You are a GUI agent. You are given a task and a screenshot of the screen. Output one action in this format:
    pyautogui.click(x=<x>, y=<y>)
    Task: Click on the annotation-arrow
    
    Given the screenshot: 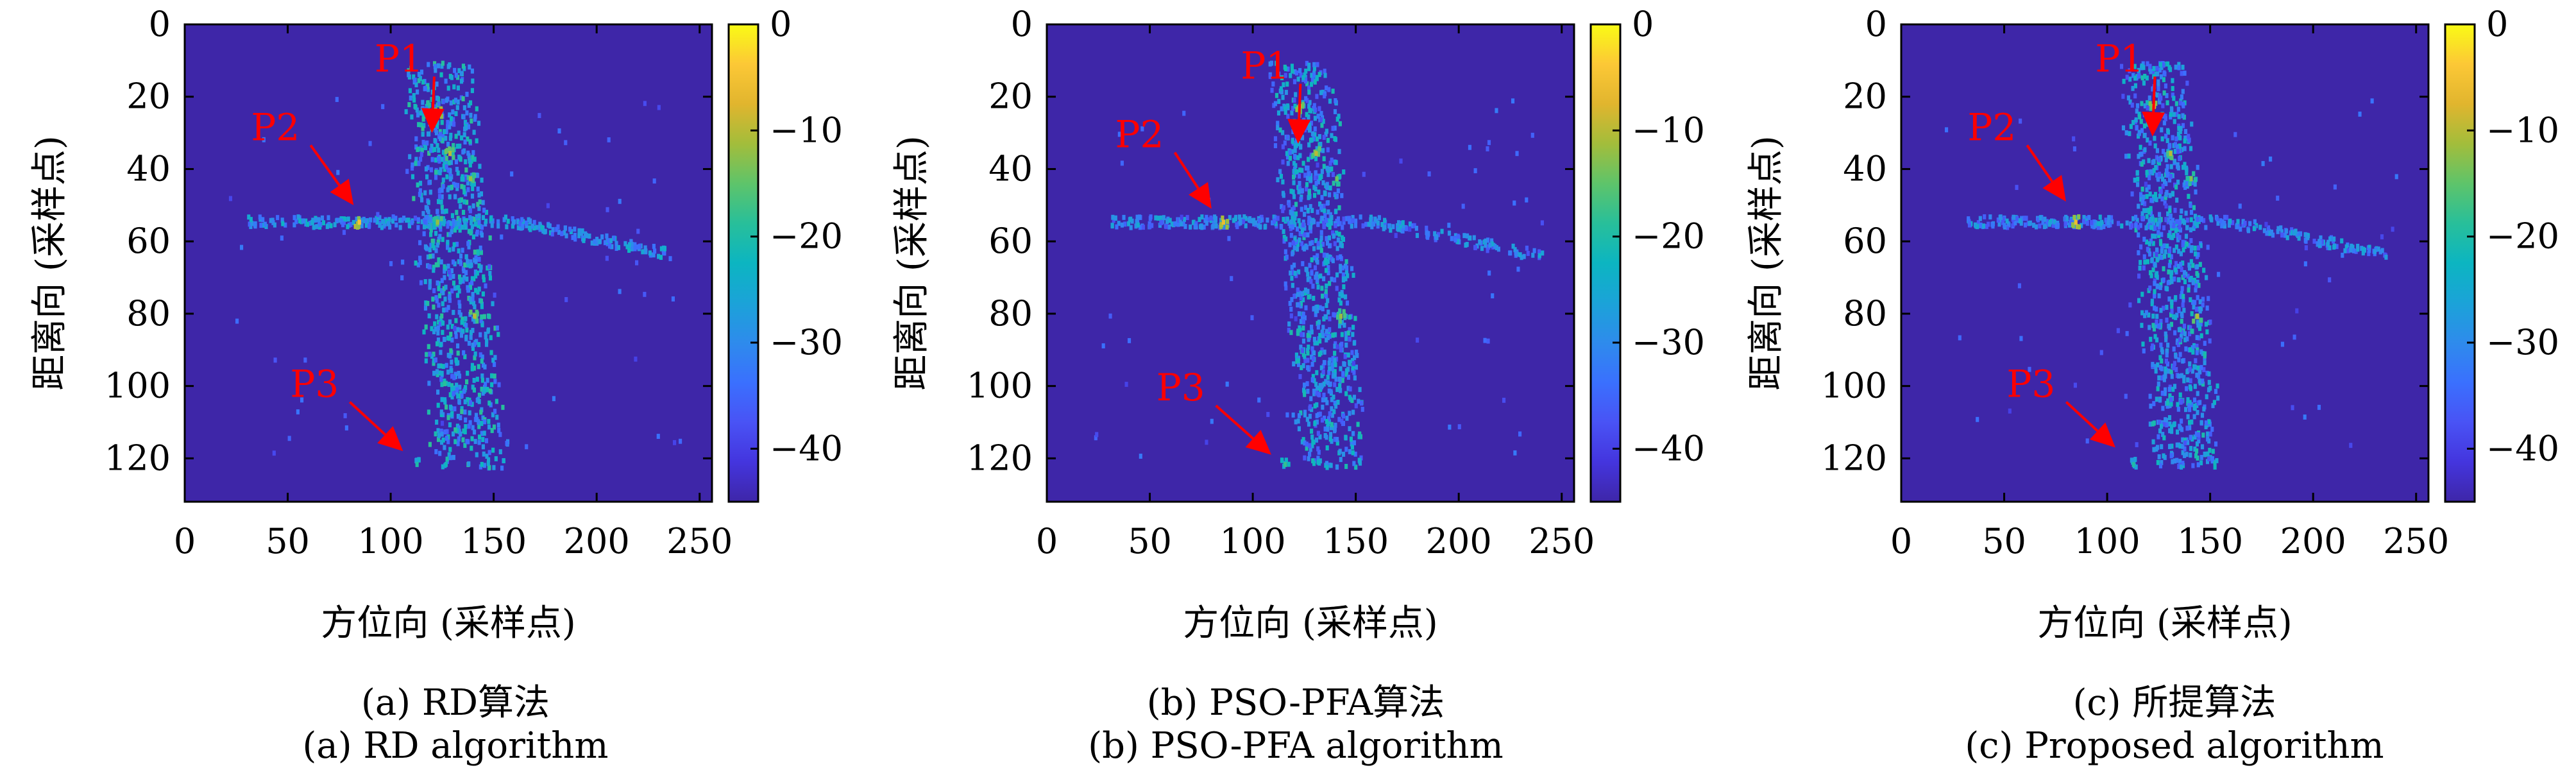 What is the action you would take?
    pyautogui.click(x=2039, y=163)
    